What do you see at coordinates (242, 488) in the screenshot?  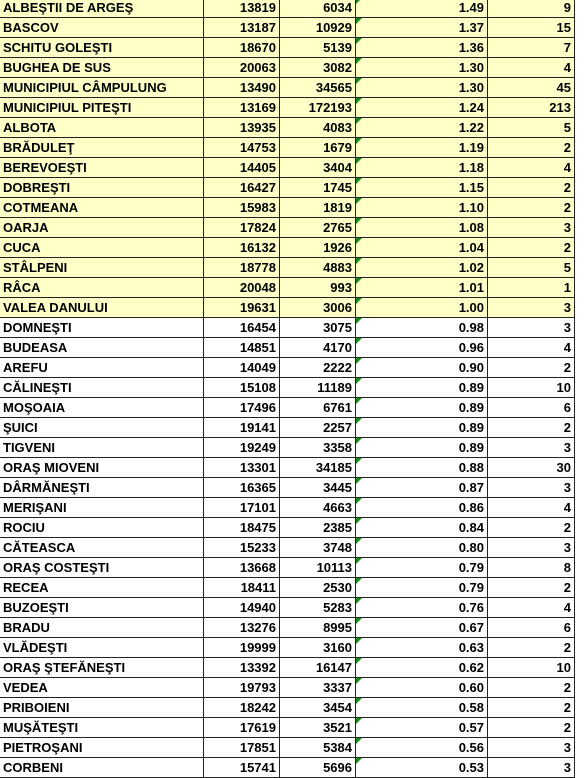 I see `number-cell: 16365` at bounding box center [242, 488].